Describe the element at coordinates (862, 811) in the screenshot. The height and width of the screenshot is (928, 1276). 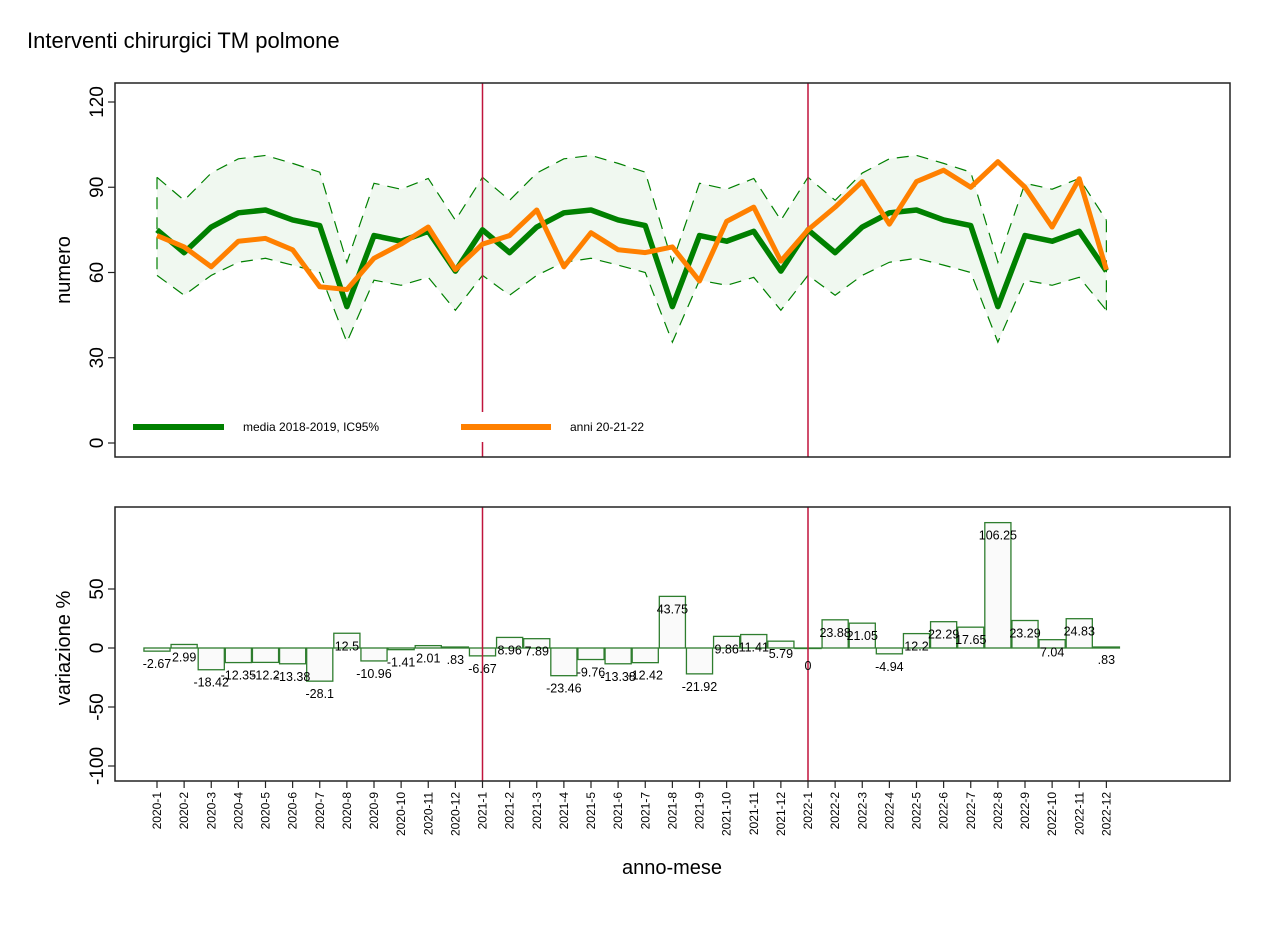
I see `xtick-label-2022-3: 2022-3` at that location.